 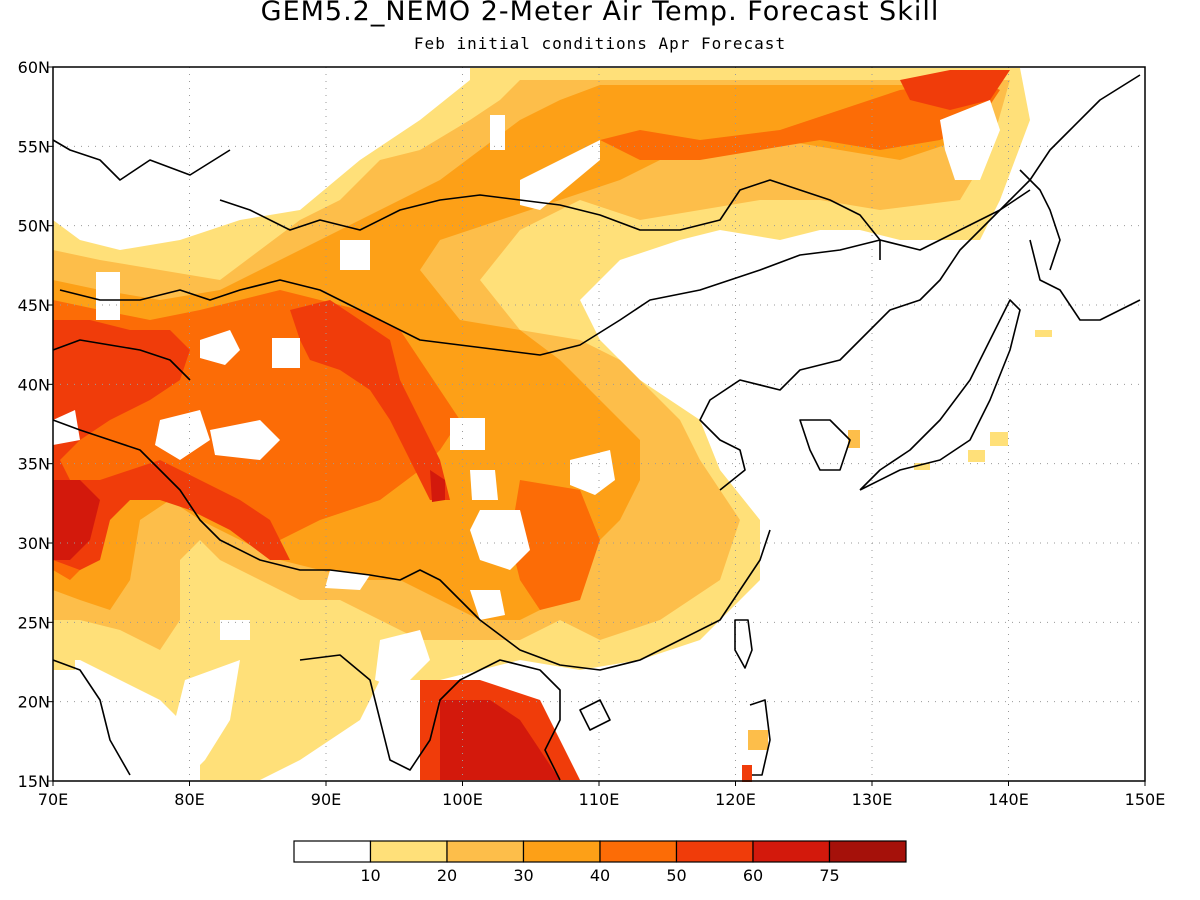 What do you see at coordinates (600, 875) in the screenshot?
I see `legend-label: 40` at bounding box center [600, 875].